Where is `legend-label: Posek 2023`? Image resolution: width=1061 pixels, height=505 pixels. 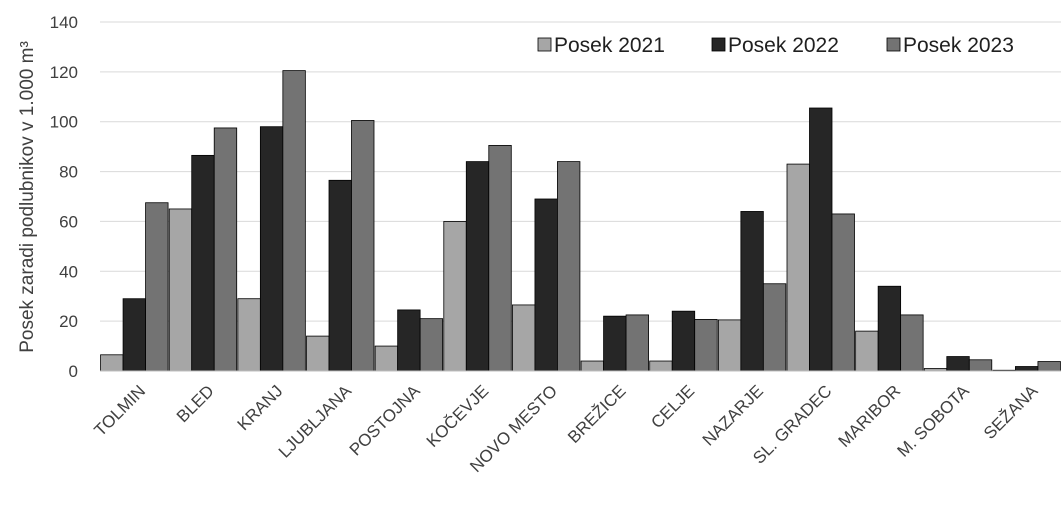 legend-label: Posek 2023 is located at coordinates (958, 45).